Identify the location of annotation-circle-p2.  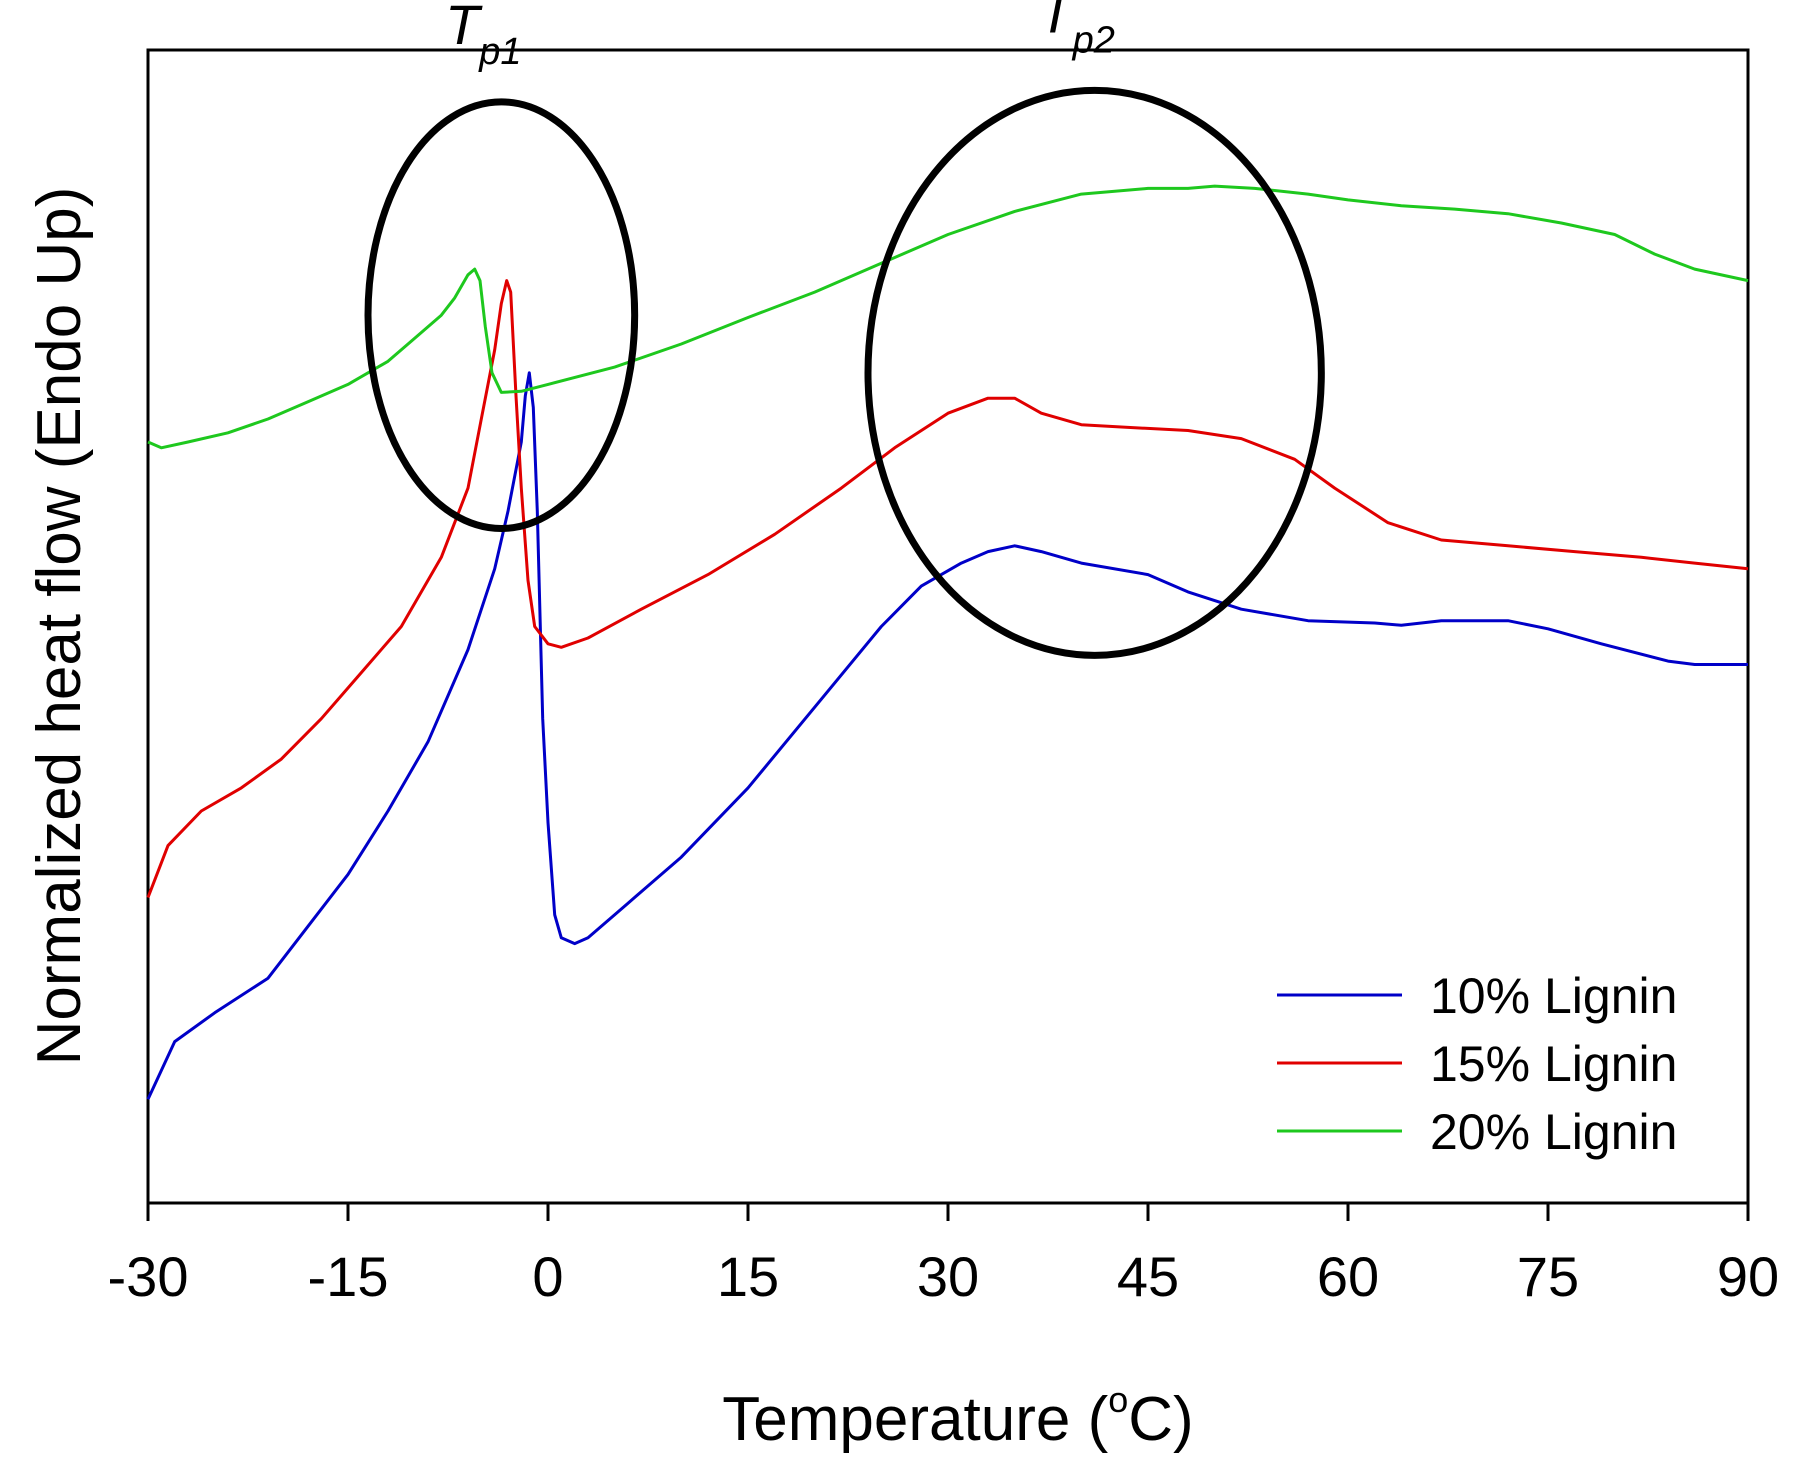
(1094, 372).